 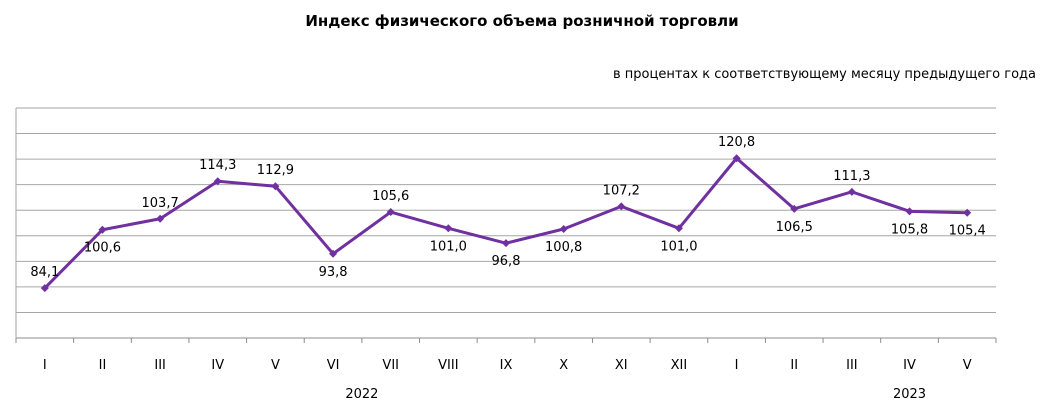 I want to click on data-label: 105,6, so click(x=390, y=196).